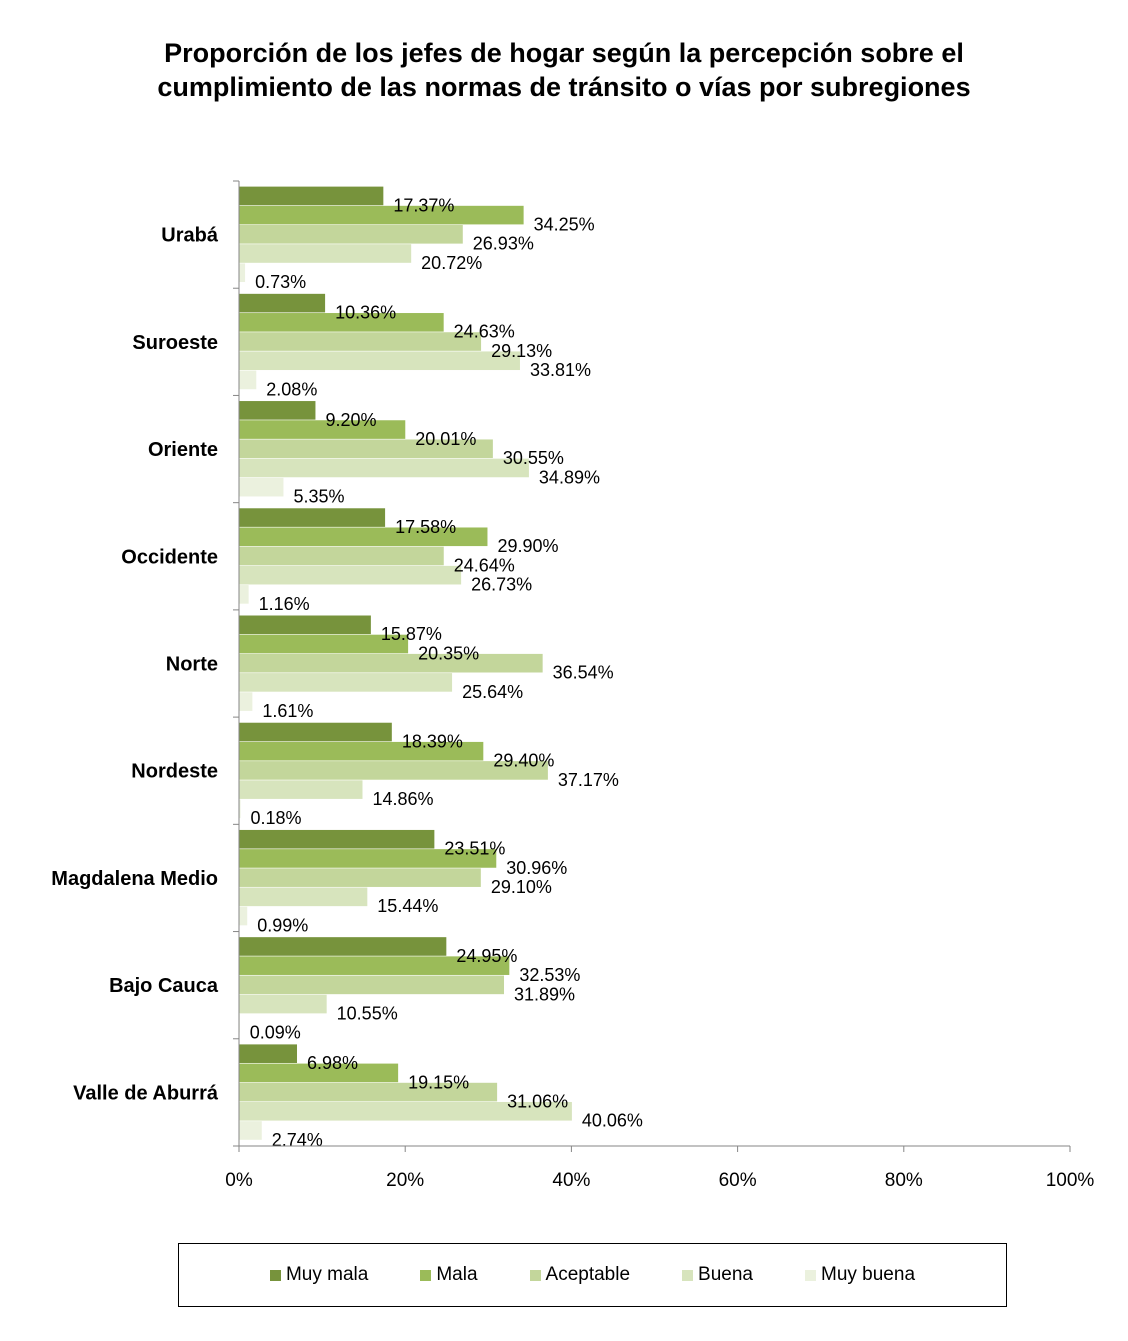  I want to click on legend-item: Muy mala, so click(318, 1275).